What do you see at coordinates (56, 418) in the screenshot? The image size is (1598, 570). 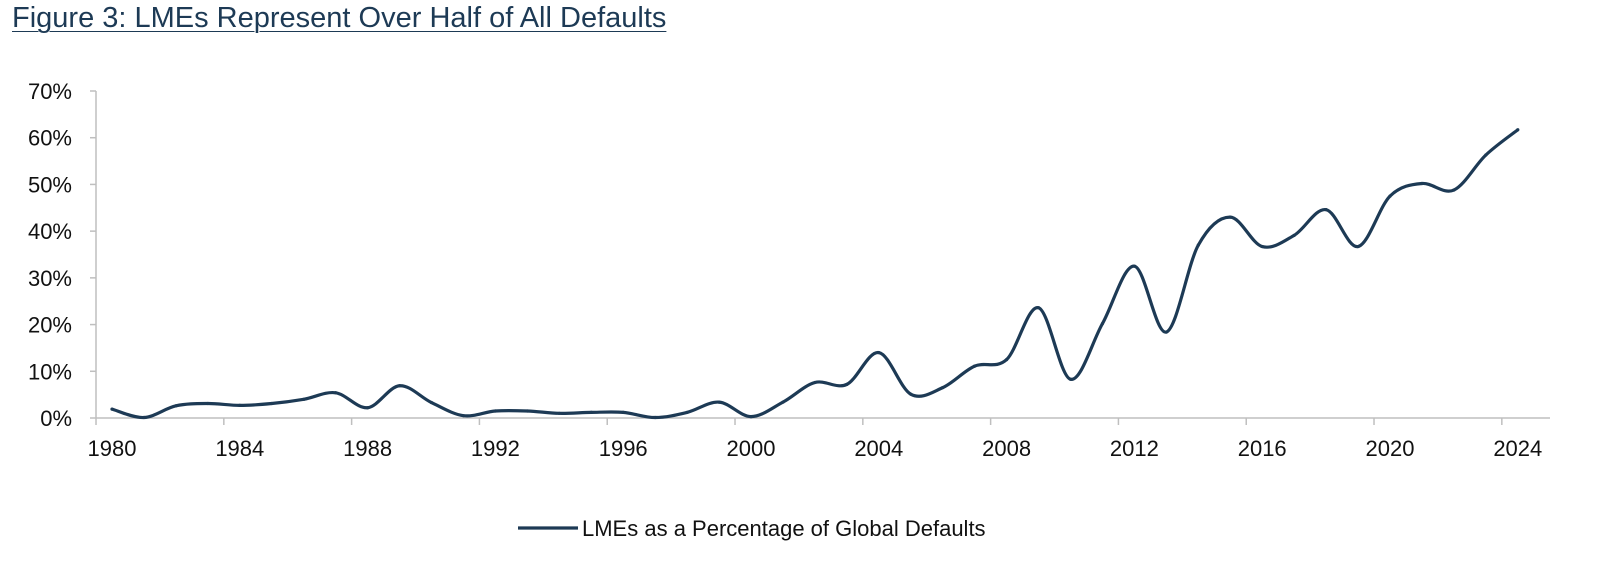 I see `y-tick-label: 0%` at bounding box center [56, 418].